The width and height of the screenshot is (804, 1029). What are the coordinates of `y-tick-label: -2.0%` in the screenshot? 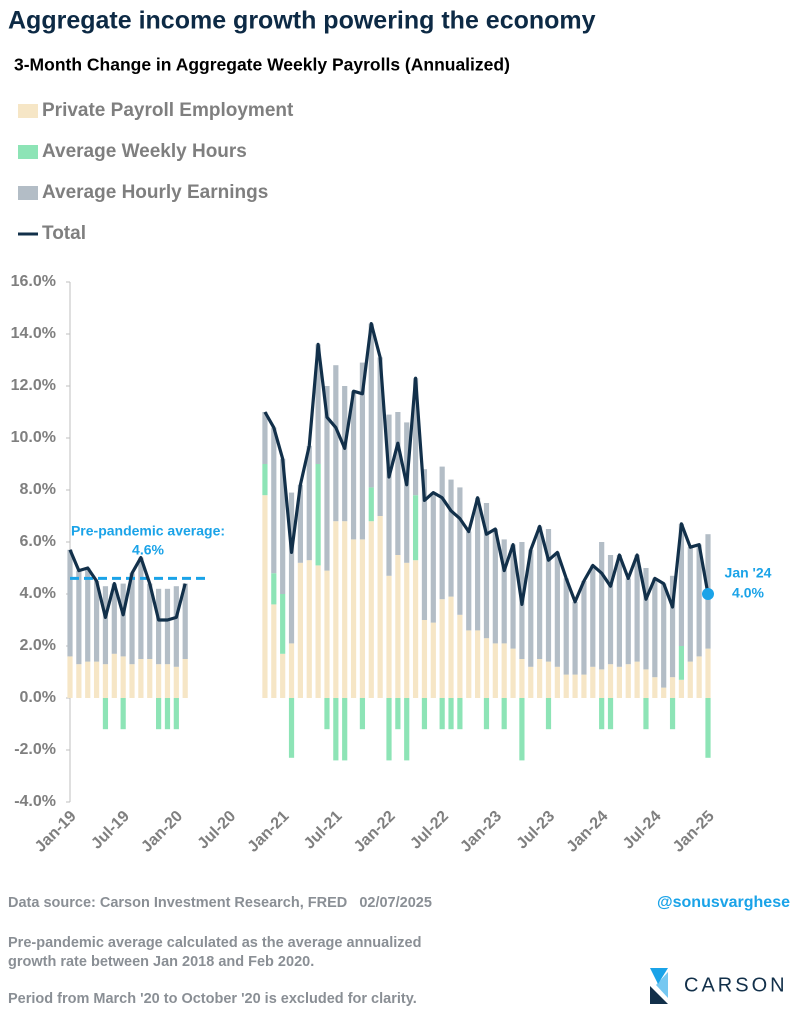 It's located at (35, 749).